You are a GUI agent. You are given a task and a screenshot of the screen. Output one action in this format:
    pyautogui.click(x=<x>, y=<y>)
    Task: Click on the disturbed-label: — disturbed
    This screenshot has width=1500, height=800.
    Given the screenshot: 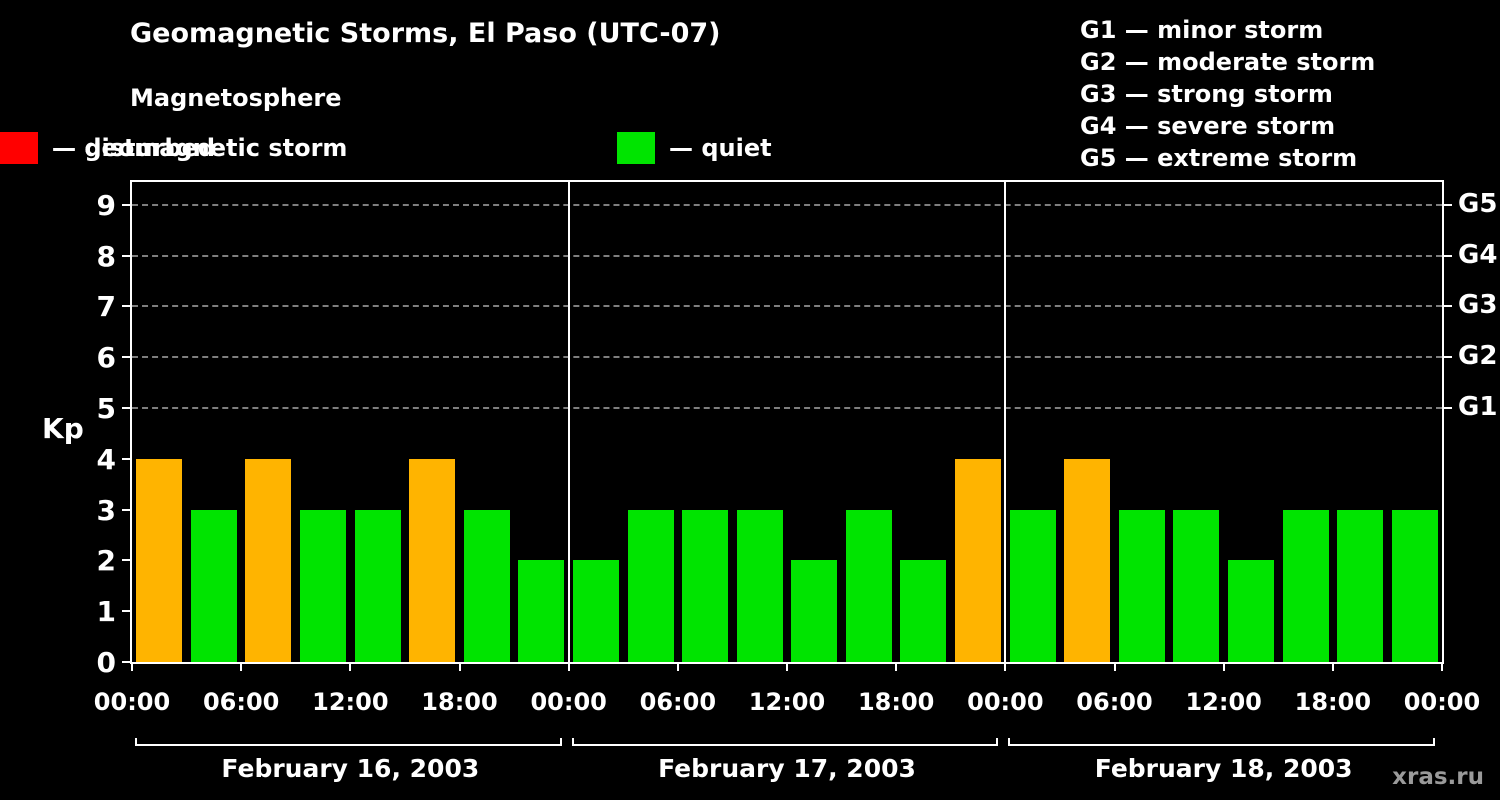 What is the action you would take?
    pyautogui.click(x=134, y=148)
    